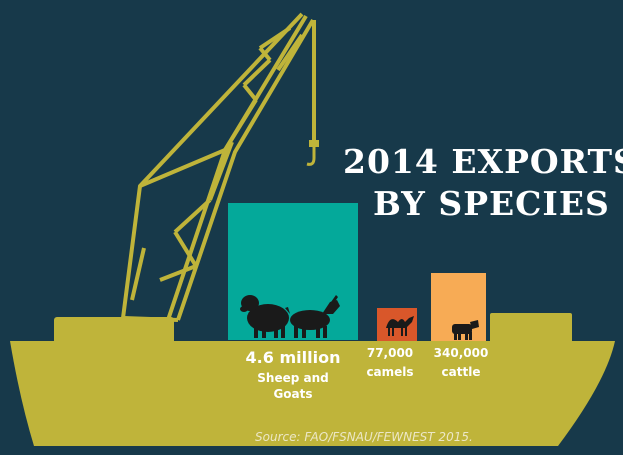 The width and height of the screenshot is (623, 455). What do you see at coordinates (483, 161) in the screenshot?
I see `title-line-1: 2014 EXPORTS` at bounding box center [483, 161].